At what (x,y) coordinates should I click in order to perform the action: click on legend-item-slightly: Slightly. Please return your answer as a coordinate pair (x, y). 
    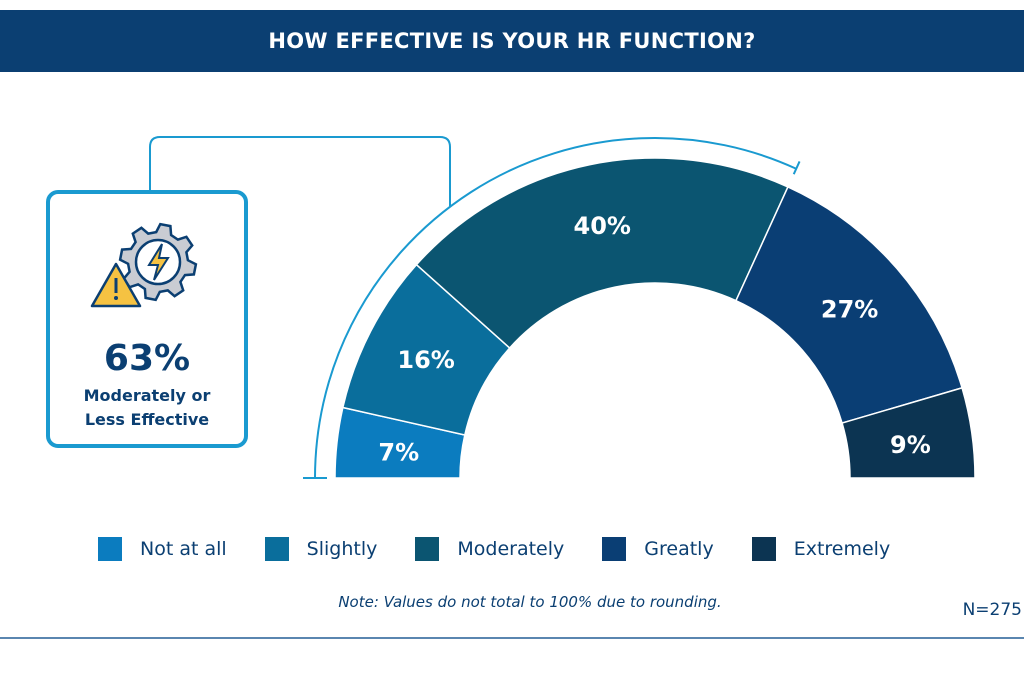
    Looking at the image, I should click on (321, 549).